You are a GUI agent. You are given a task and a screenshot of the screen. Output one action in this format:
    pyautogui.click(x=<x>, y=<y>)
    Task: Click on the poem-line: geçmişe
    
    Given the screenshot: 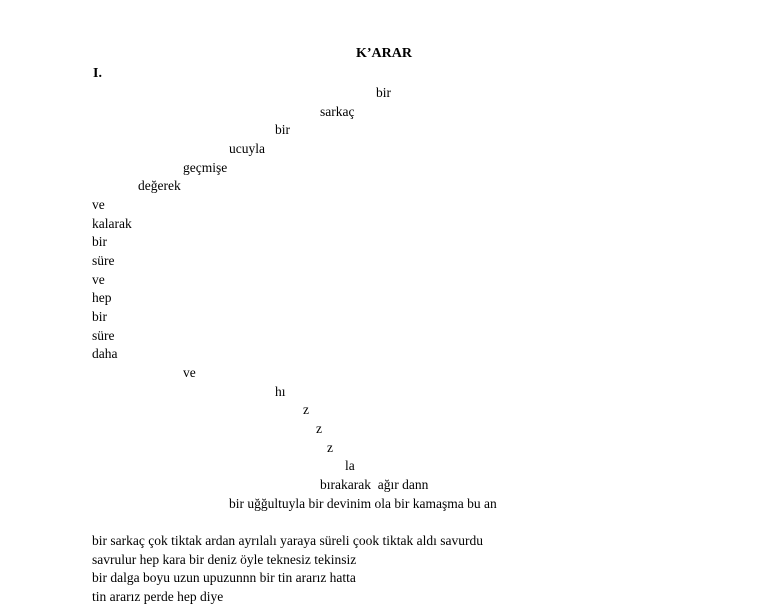 What is the action you would take?
    pyautogui.click(x=205, y=167)
    